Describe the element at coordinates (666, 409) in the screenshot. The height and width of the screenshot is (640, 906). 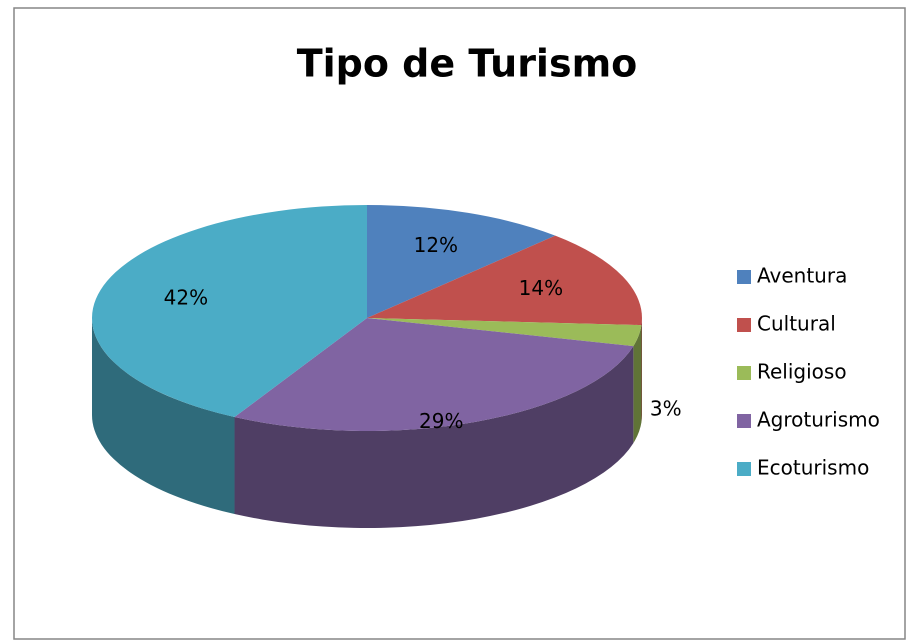
I see `data-label: 3%` at that location.